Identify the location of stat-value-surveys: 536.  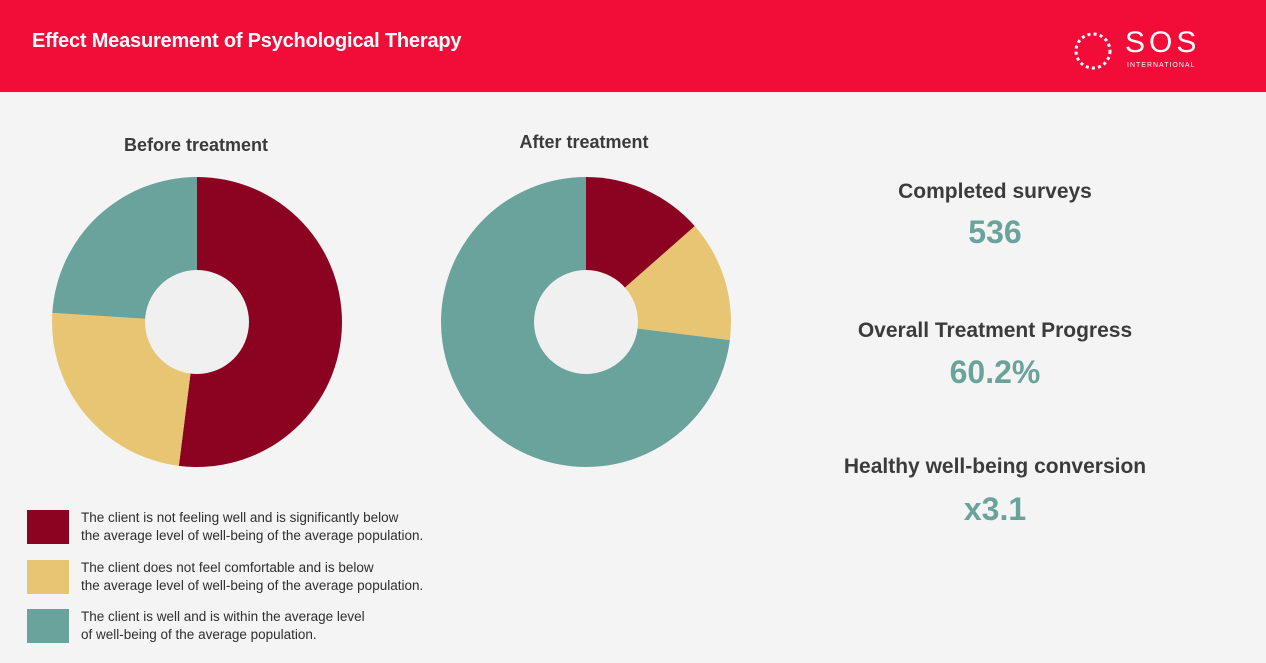
(995, 232).